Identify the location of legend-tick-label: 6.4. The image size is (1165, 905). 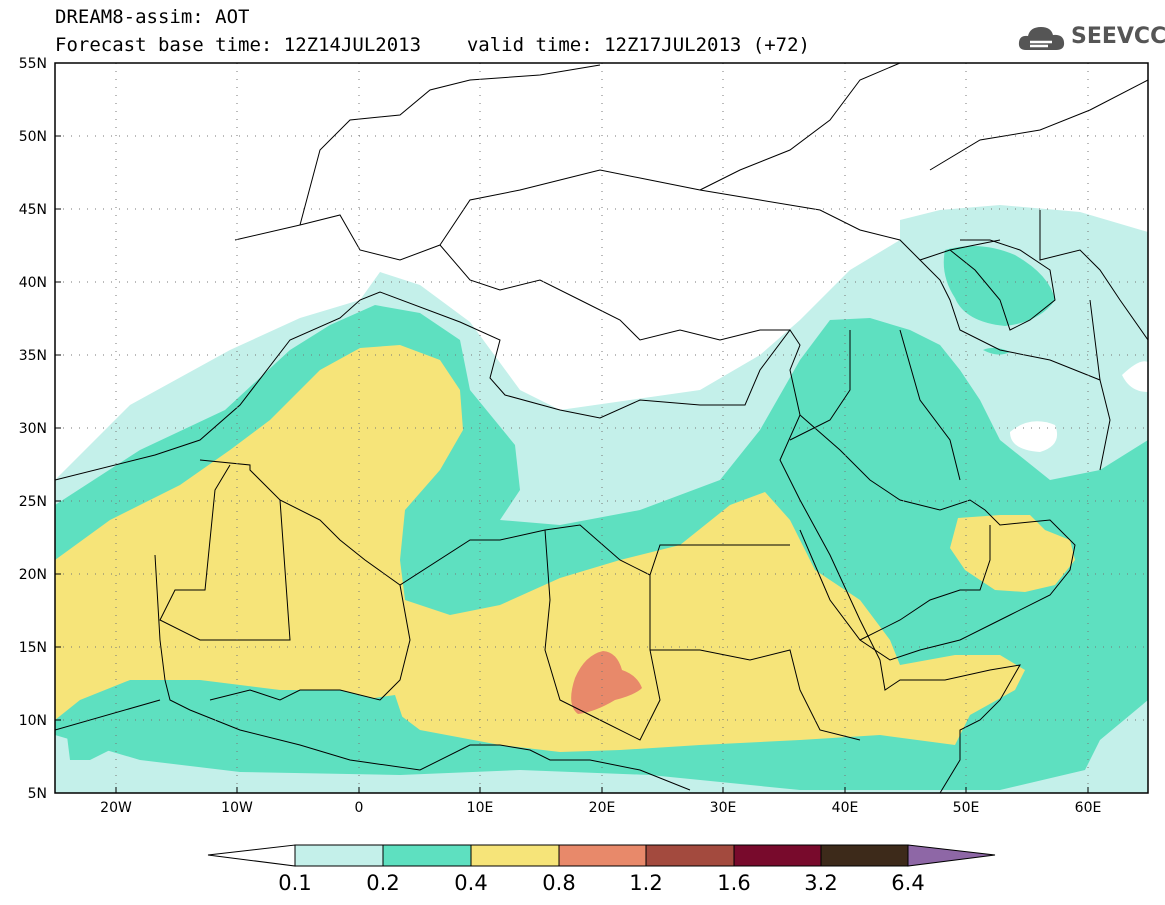
(907, 883).